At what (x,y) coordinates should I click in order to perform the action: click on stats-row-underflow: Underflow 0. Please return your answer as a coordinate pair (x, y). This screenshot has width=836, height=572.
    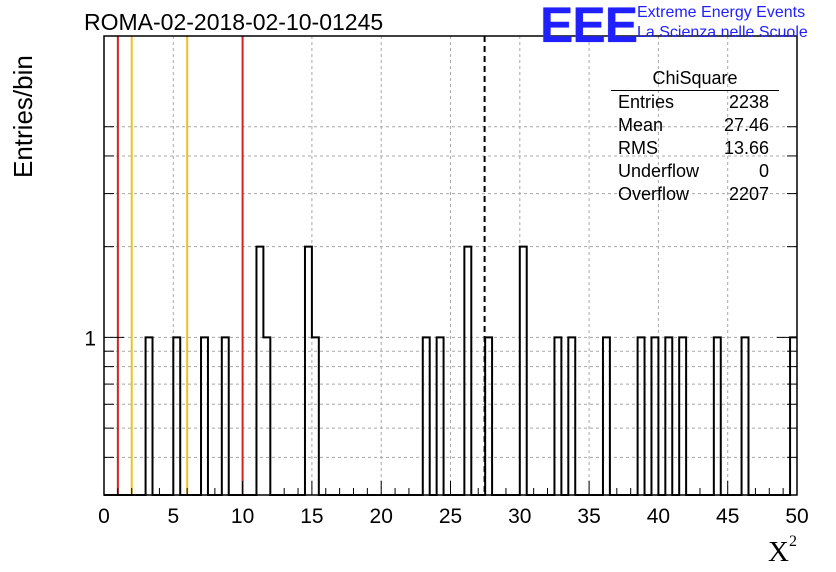
    Looking at the image, I should click on (694, 171).